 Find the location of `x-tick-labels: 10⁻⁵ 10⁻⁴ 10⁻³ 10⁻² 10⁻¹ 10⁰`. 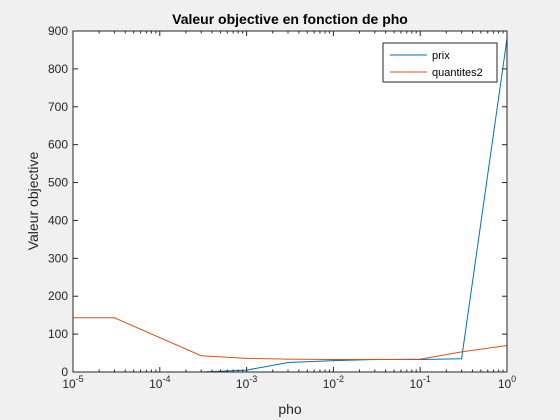

x-tick-labels: 10⁻⁵ 10⁻⁴ 10⁻³ 10⁻² 10⁻¹ 10⁰ is located at coordinates (289, 382).